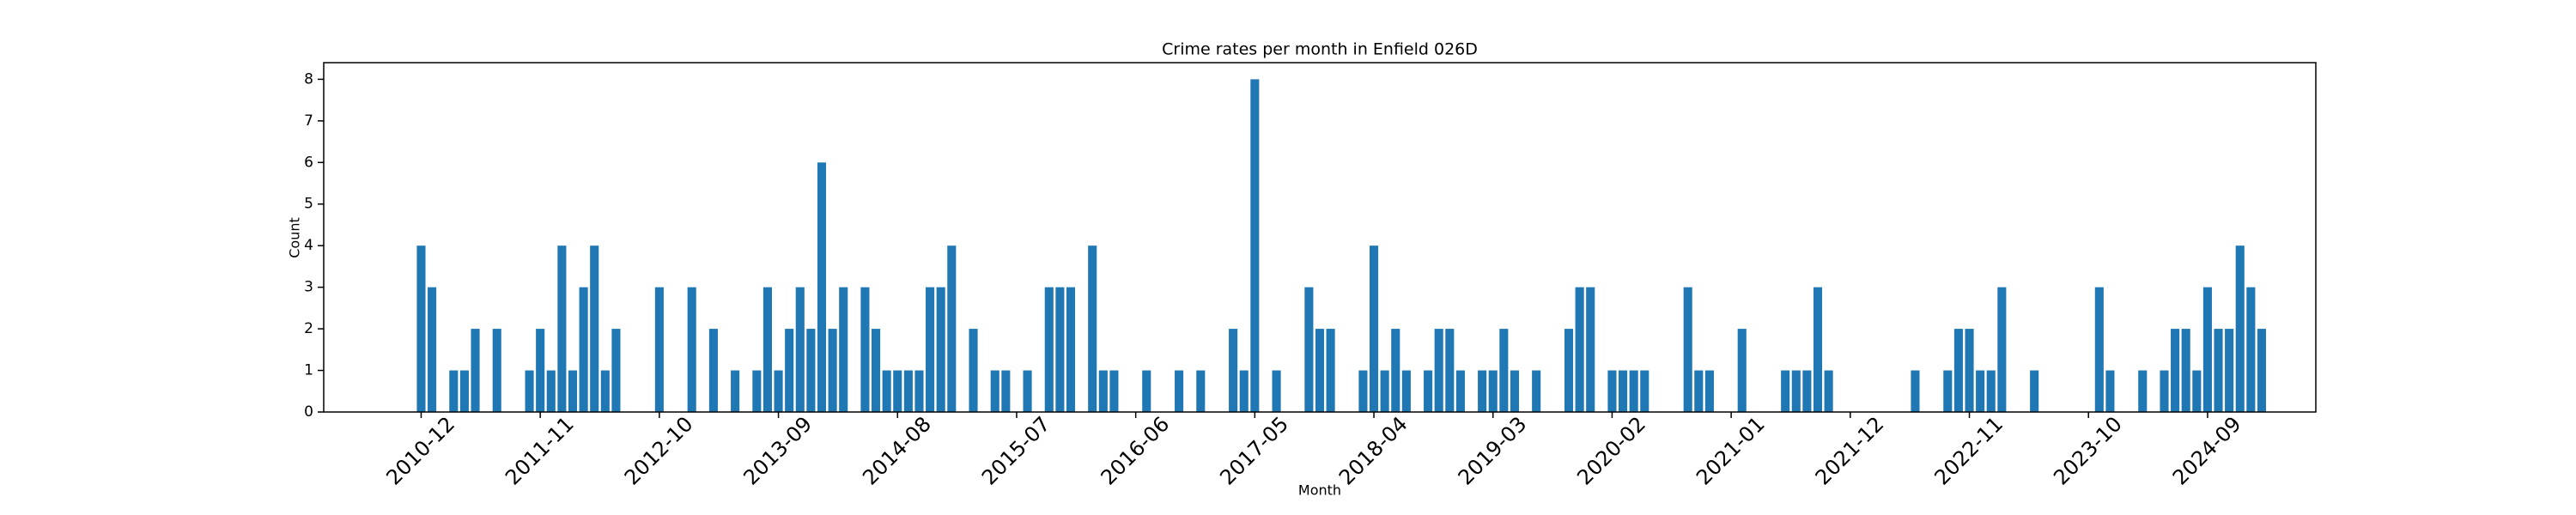  I want to click on x-tick-label: 2015-07, so click(1016, 451).